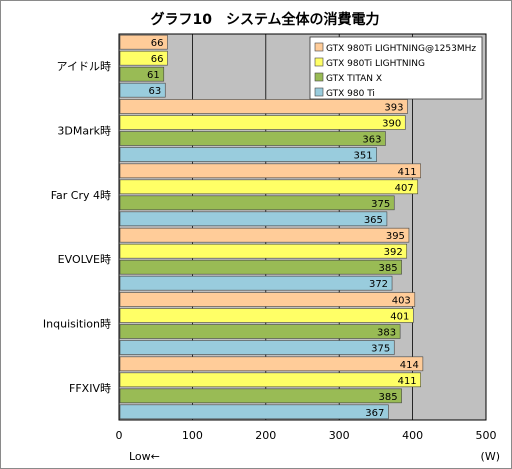  I want to click on bar-value-label: 351, so click(363, 156).